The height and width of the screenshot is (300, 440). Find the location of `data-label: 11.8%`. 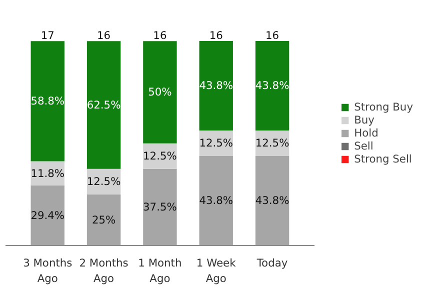

data-label: 11.8% is located at coordinates (47, 173).